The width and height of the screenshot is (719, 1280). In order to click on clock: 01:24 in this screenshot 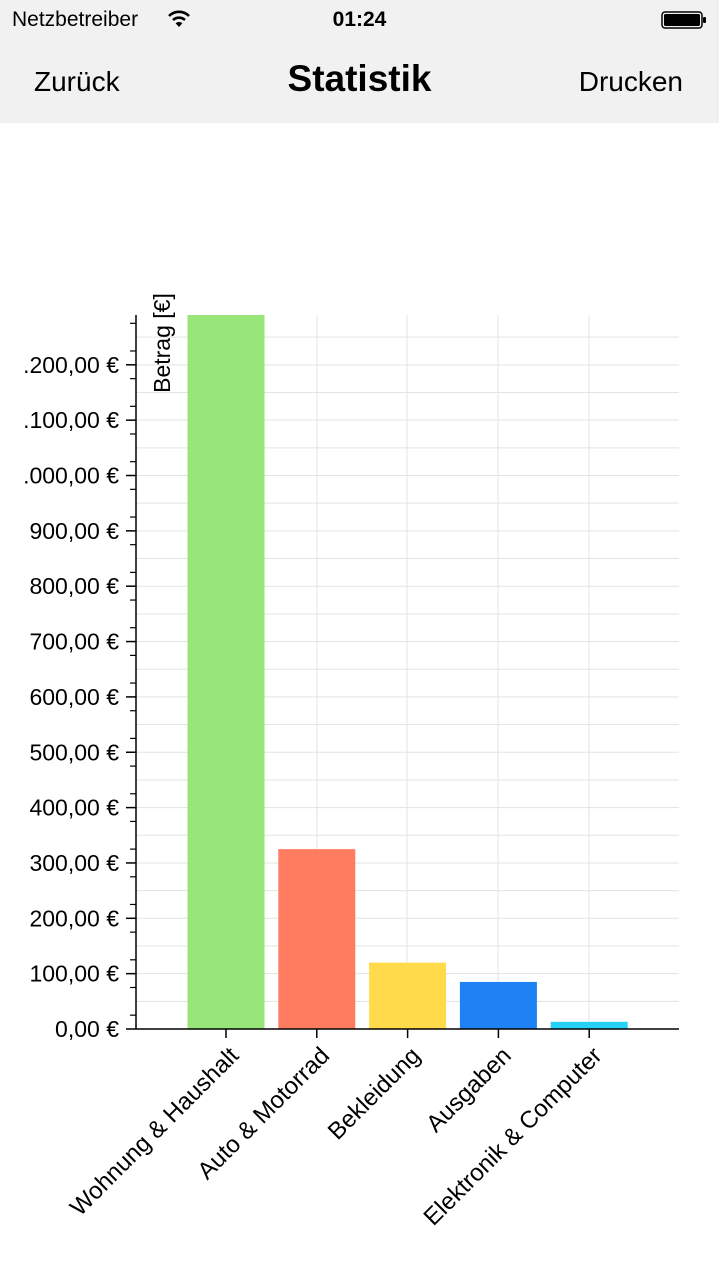, I will do `click(359, 19)`.